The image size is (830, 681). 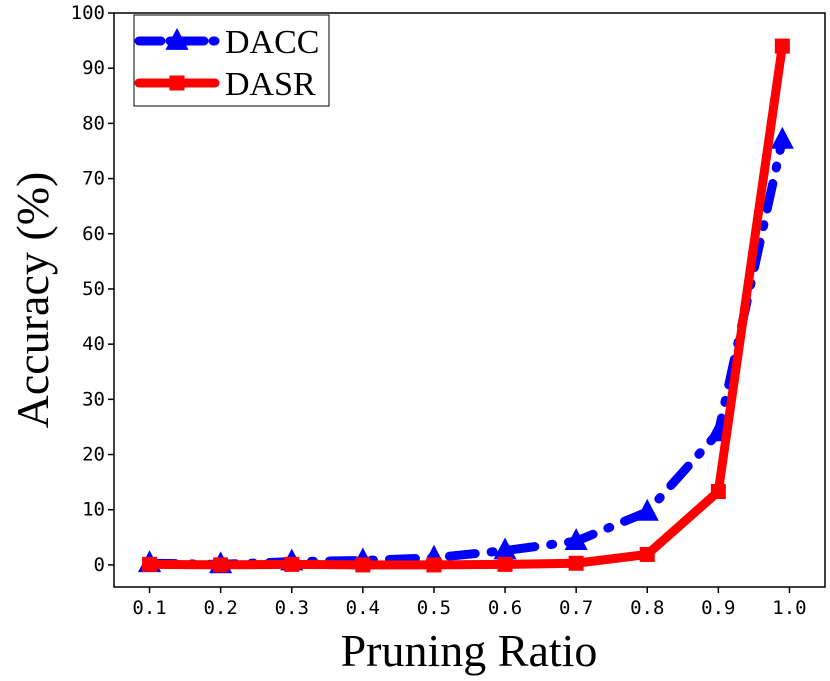 I want to click on y-tick-label: 60, so click(x=93, y=234).